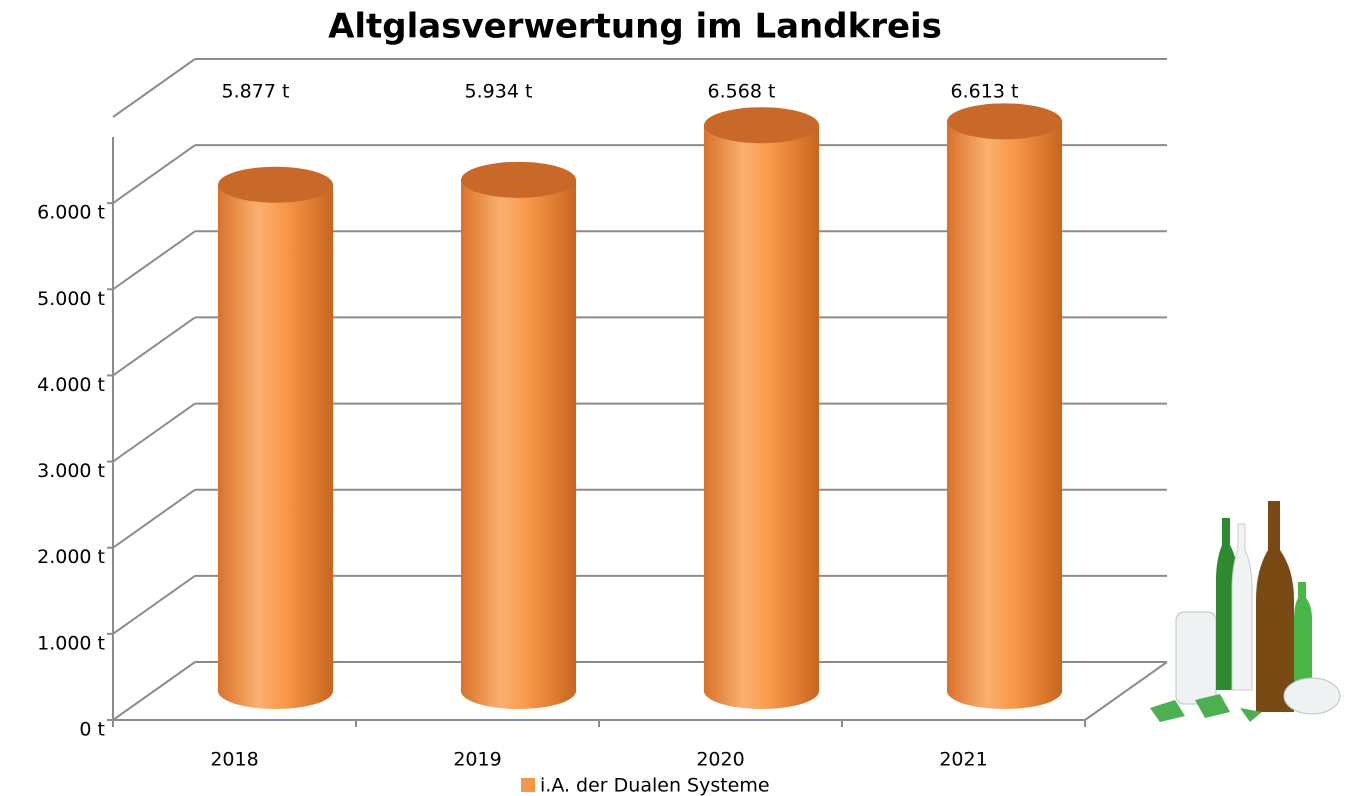 This screenshot has height=796, width=1349. Describe the element at coordinates (720, 760) in the screenshot. I see `x-tick-label: 2020` at that location.